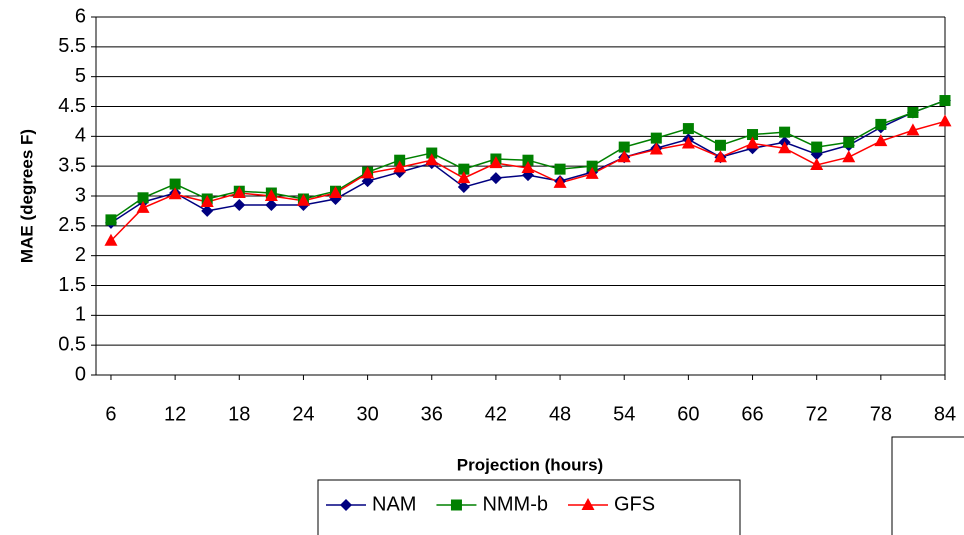 The height and width of the screenshot is (535, 964). I want to click on y-tick-label: 1, so click(80, 315).